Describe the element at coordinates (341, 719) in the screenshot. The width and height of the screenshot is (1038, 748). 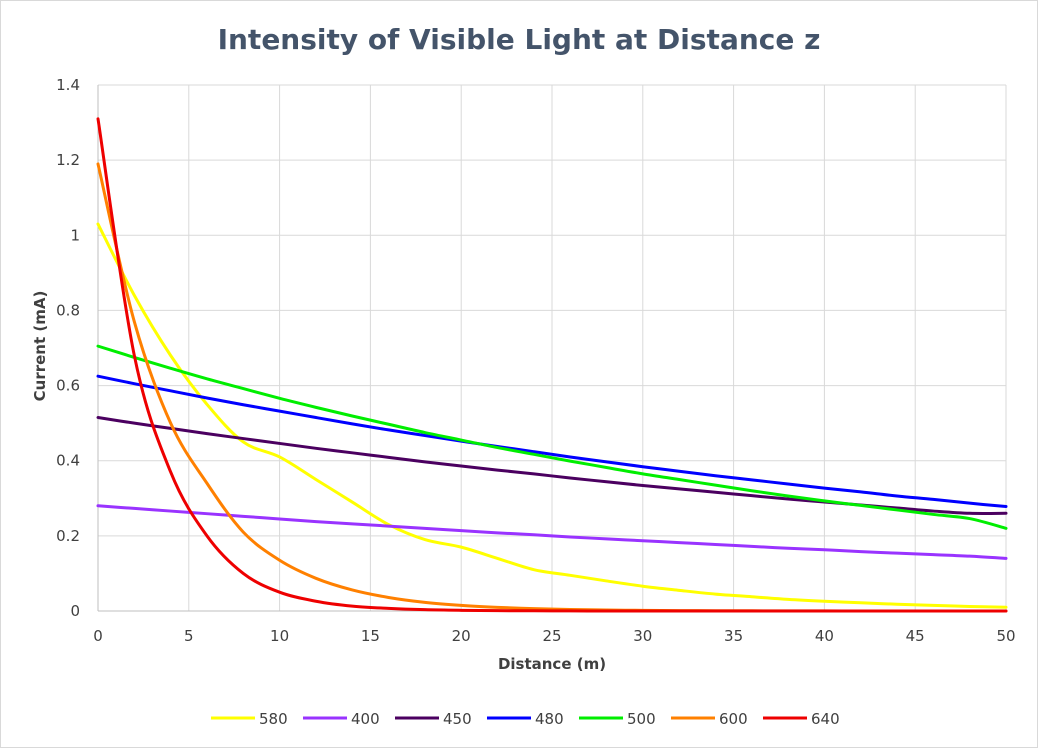
I see `legend-item-400: 400` at that location.